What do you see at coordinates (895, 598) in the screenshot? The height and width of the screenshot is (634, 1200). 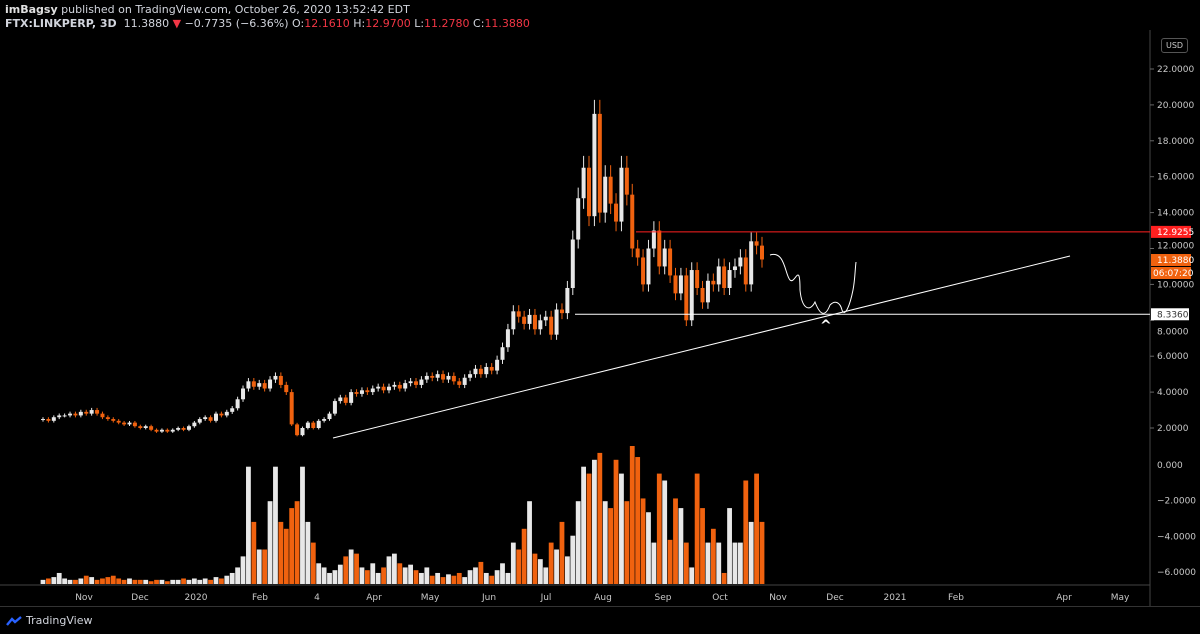 I see `time-tick-label: 2021` at bounding box center [895, 598].